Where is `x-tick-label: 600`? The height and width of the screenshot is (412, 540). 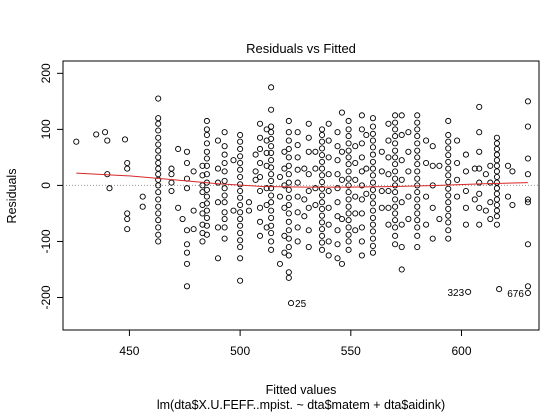 x-tick-label: 600 is located at coordinates (461, 351).